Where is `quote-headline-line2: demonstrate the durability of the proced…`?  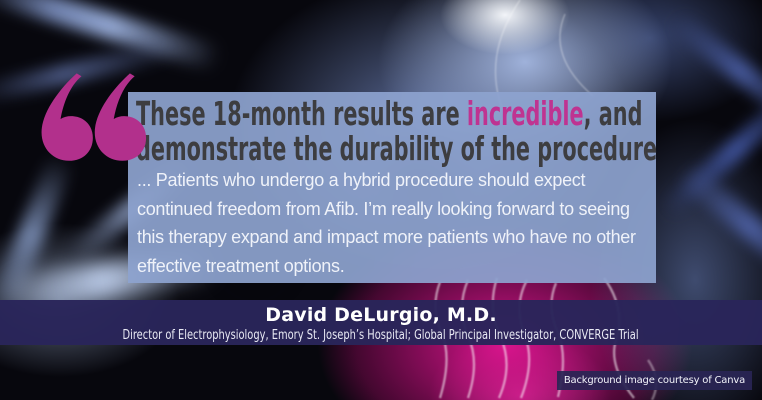
quote-headline-line2: demonstrate the durability of the proced… is located at coordinates (397, 148).